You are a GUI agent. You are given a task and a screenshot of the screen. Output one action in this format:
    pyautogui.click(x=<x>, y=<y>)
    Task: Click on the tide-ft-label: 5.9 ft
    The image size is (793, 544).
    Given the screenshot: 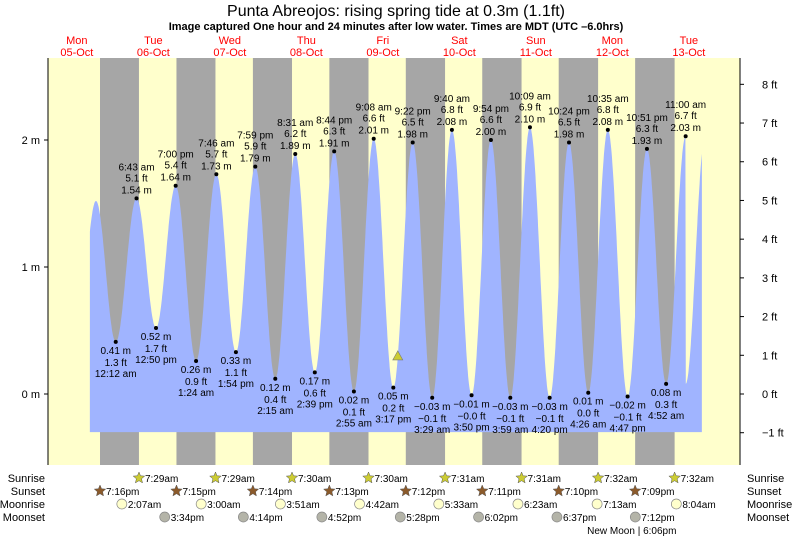 What is the action you would take?
    pyautogui.click(x=255, y=147)
    